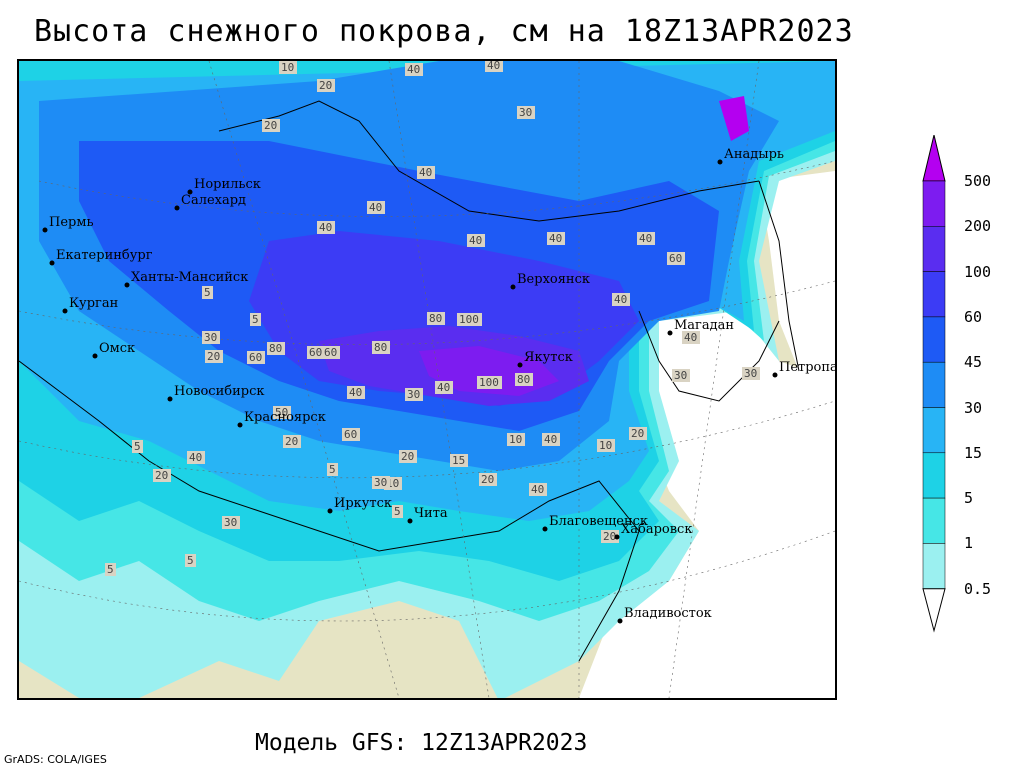 The image size is (1024, 768). I want to click on city-label: Новосибирск, so click(219, 391).